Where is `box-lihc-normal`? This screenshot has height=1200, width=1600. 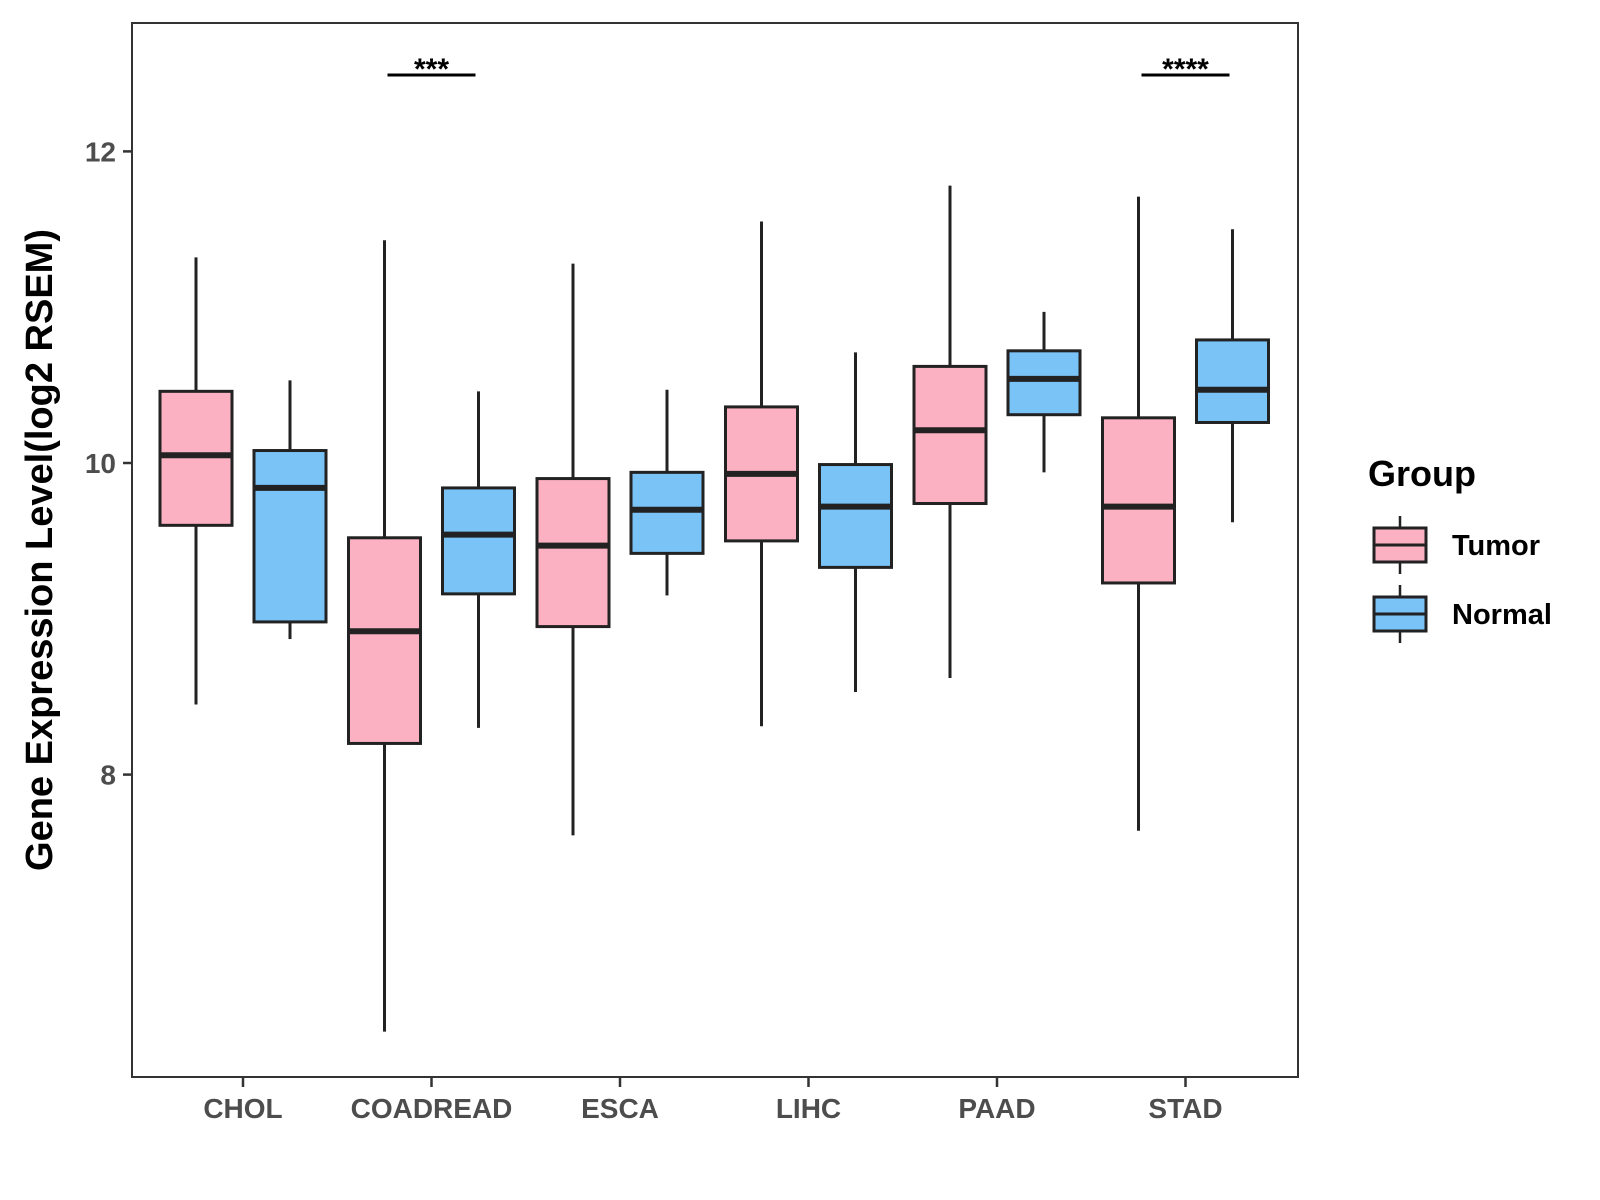
box-lihc-normal is located at coordinates (855, 522).